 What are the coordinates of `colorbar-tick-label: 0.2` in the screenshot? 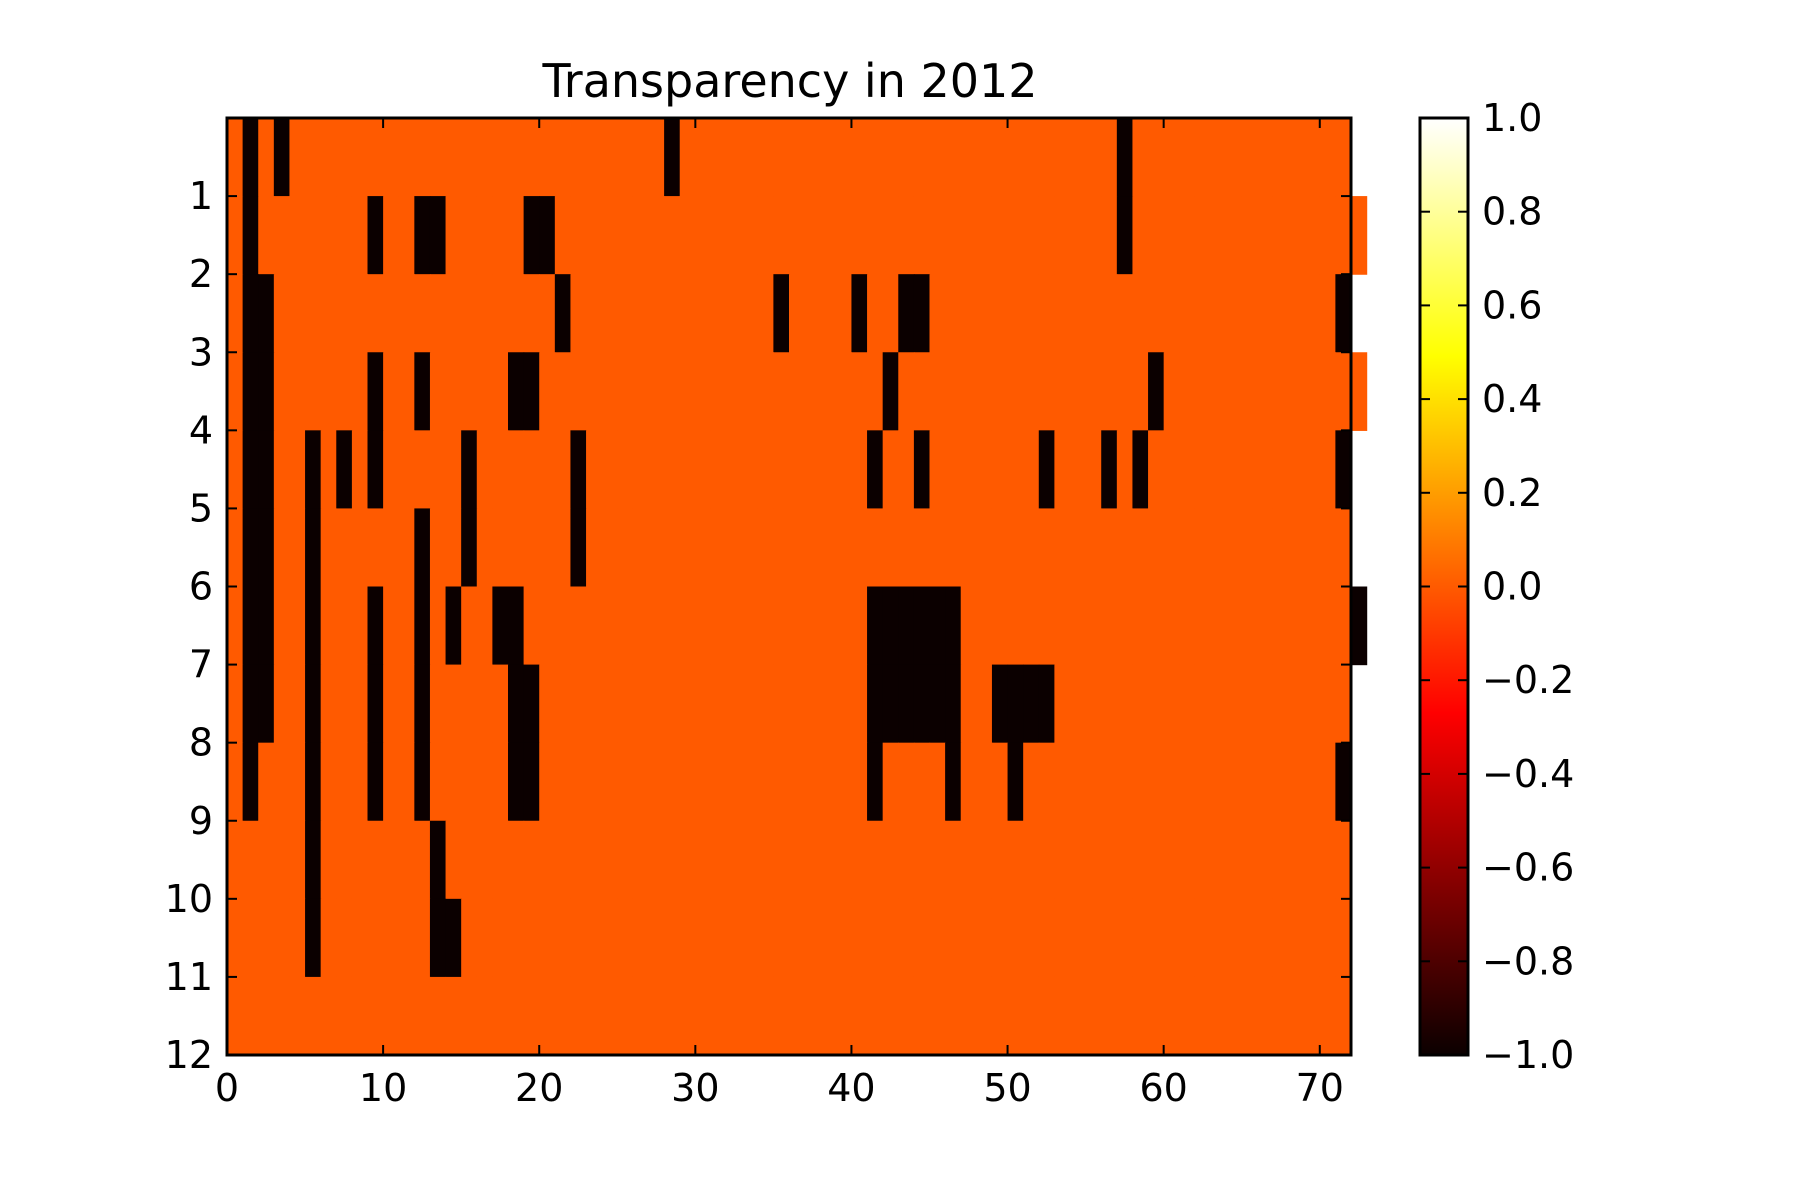 It's located at (1512, 493).